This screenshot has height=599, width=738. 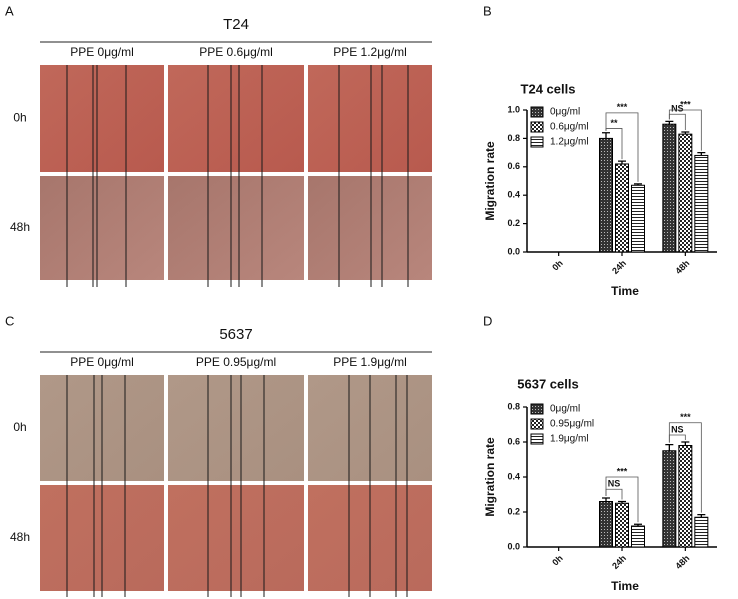 What do you see at coordinates (236, 52) in the screenshot?
I see `column-header: PPE 0.6μg/ml` at bounding box center [236, 52].